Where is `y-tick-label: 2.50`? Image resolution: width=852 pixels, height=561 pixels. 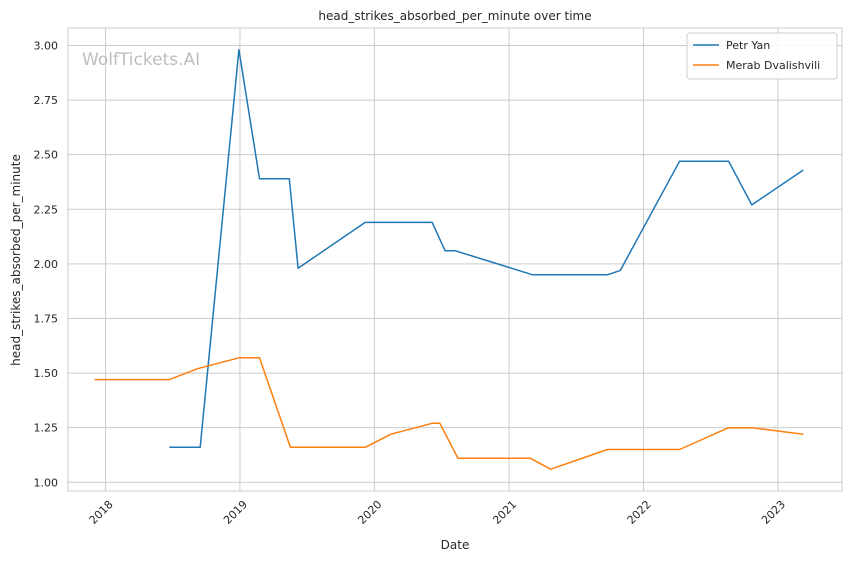 y-tick-label: 2.50 is located at coordinates (46, 155).